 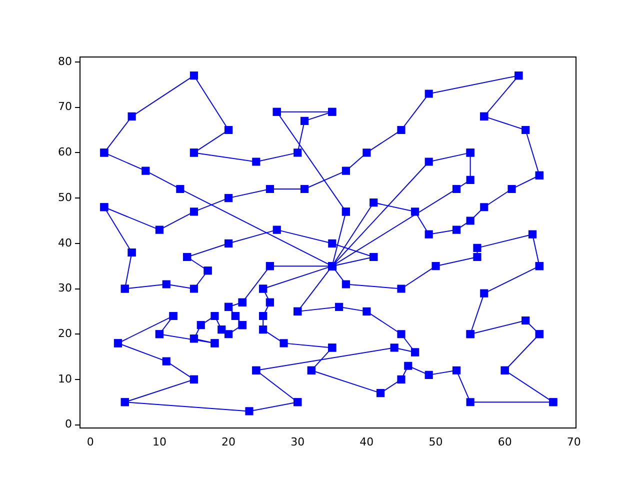 I want to click on x-tick-label: 30, so click(x=297, y=441).